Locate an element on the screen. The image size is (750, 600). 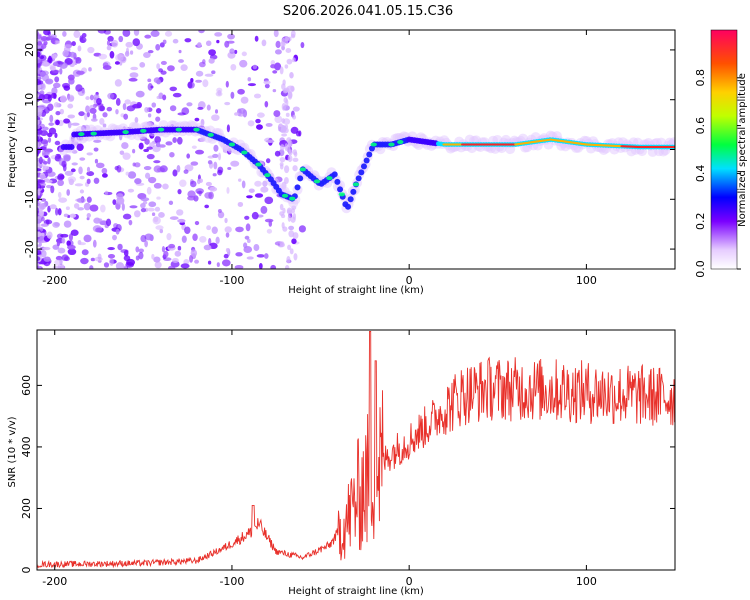
colorbar-tick-label: 0.0 is located at coordinates (700, 269).